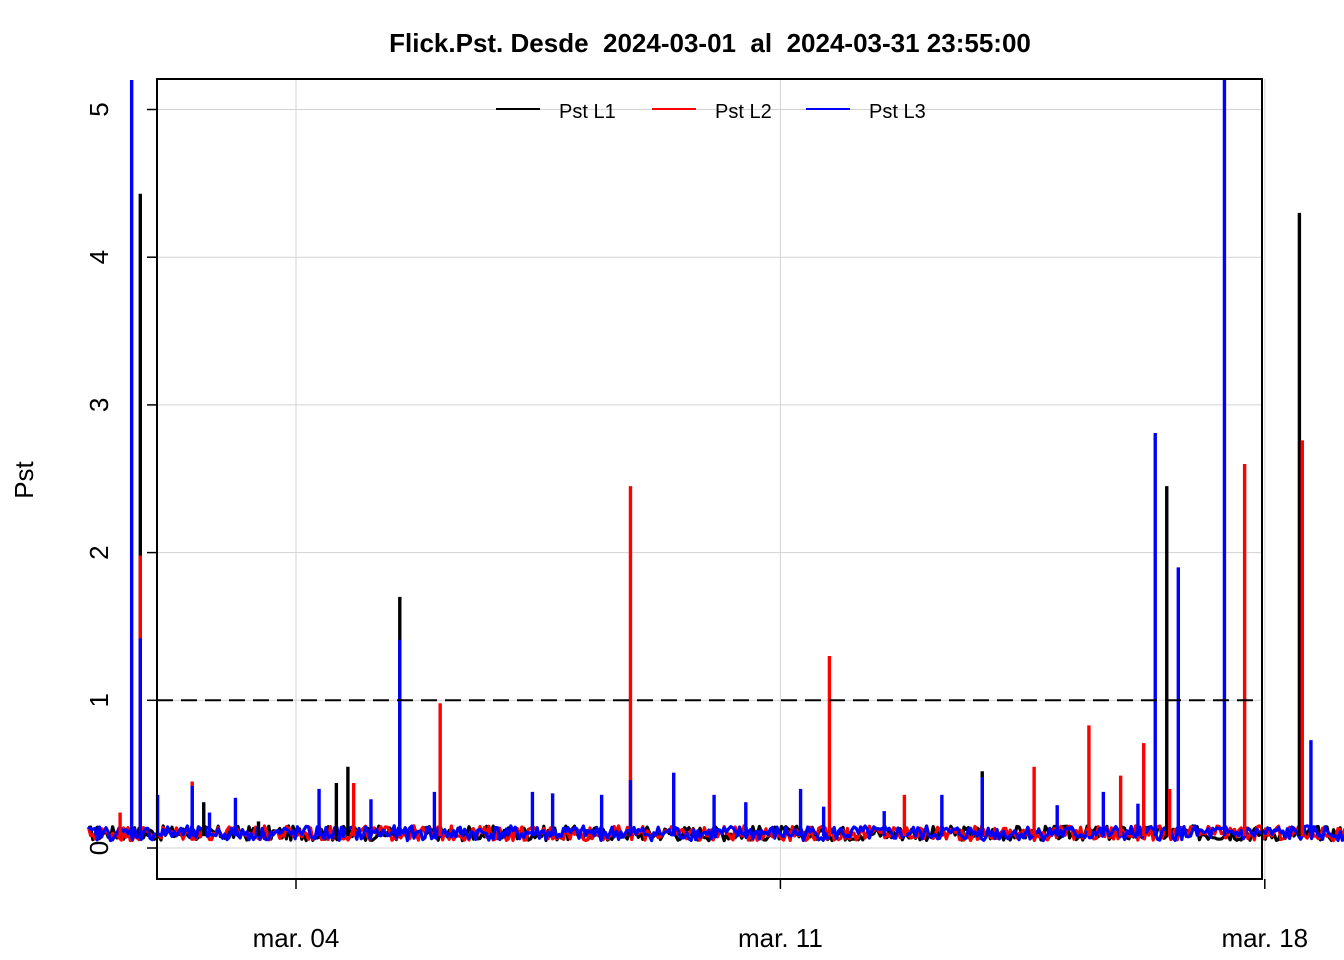  Describe the element at coordinates (296, 938) in the screenshot. I see `x-tick-label: mar. 04` at that location.